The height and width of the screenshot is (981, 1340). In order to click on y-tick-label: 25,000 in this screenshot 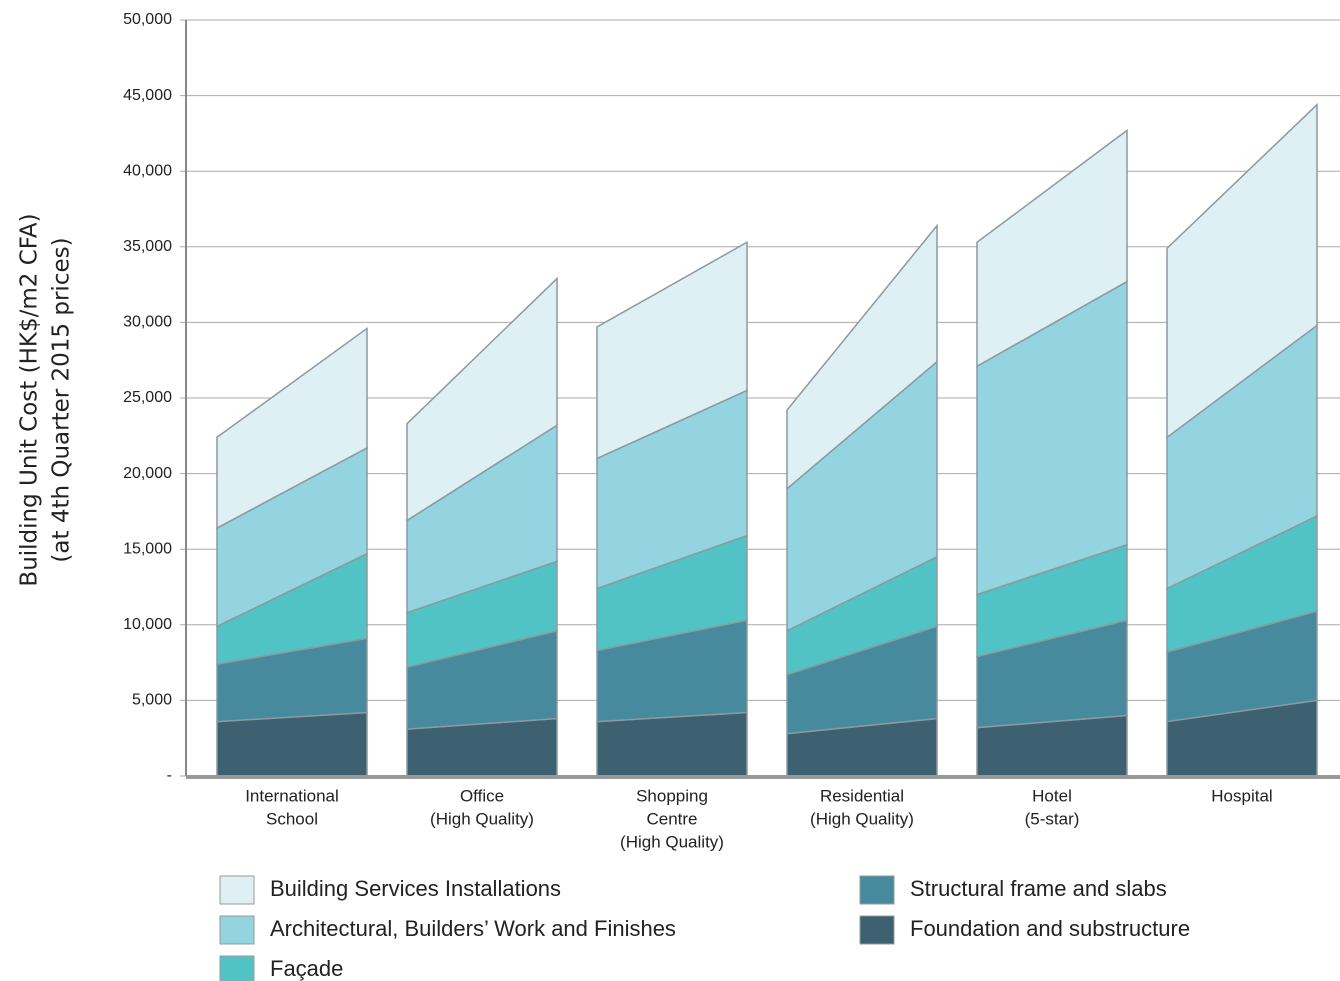, I will do `click(147, 397)`.